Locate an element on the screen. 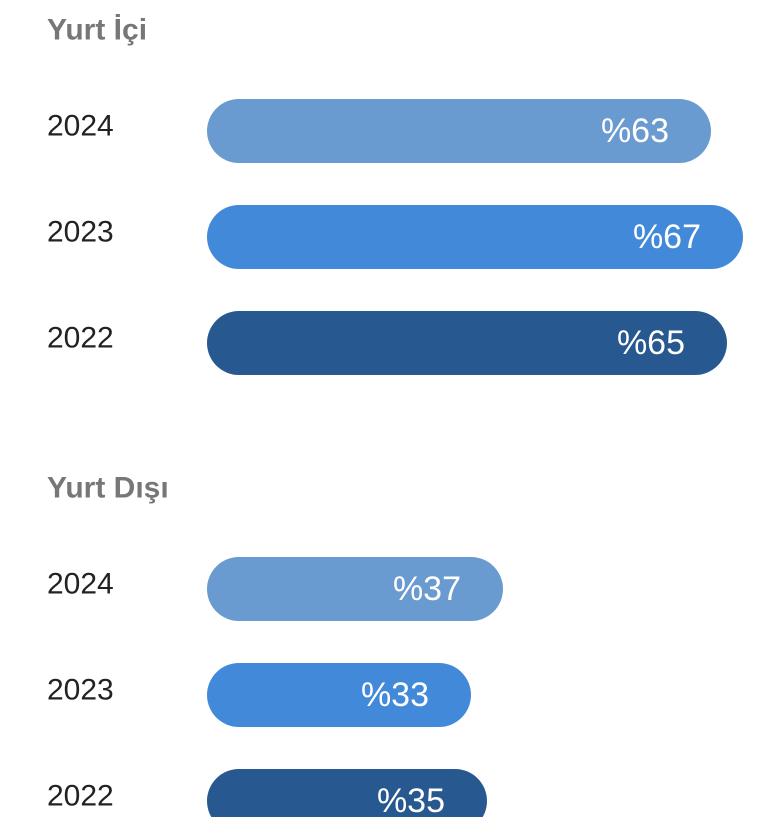 The width and height of the screenshot is (760, 817). value-label: %63 is located at coordinates (635, 131).